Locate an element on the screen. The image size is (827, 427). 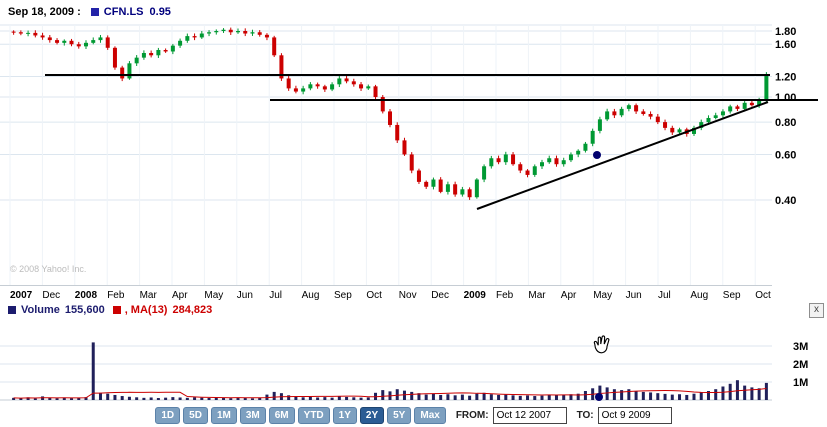
range-button-max: Max is located at coordinates (430, 415).